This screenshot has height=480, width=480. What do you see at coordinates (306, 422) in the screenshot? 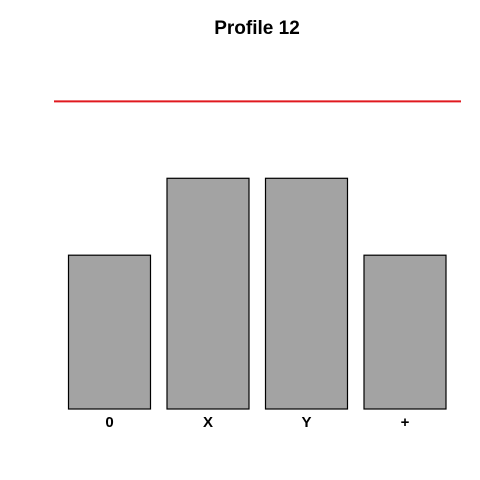
I see `x-tick-label-2: Y` at bounding box center [306, 422].